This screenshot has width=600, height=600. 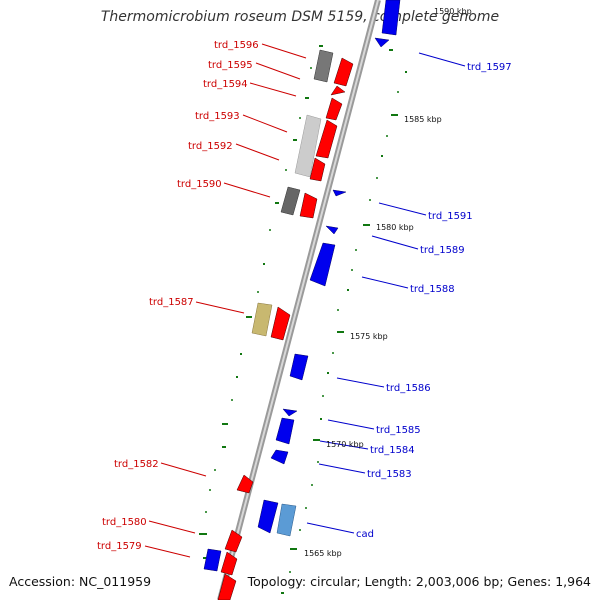 What do you see at coordinates (345, 444) in the screenshot?
I see `scale-label-1570: 1570 kbp` at bounding box center [345, 444].